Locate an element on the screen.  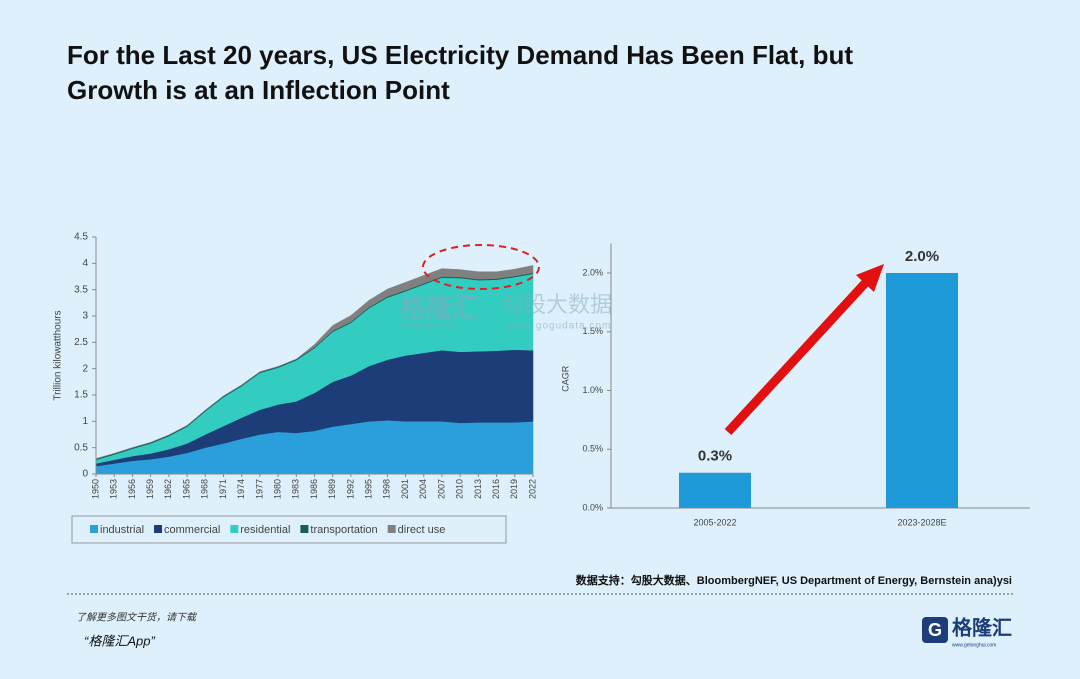
x-tick-label: 1977 is located at coordinates (259, 489).